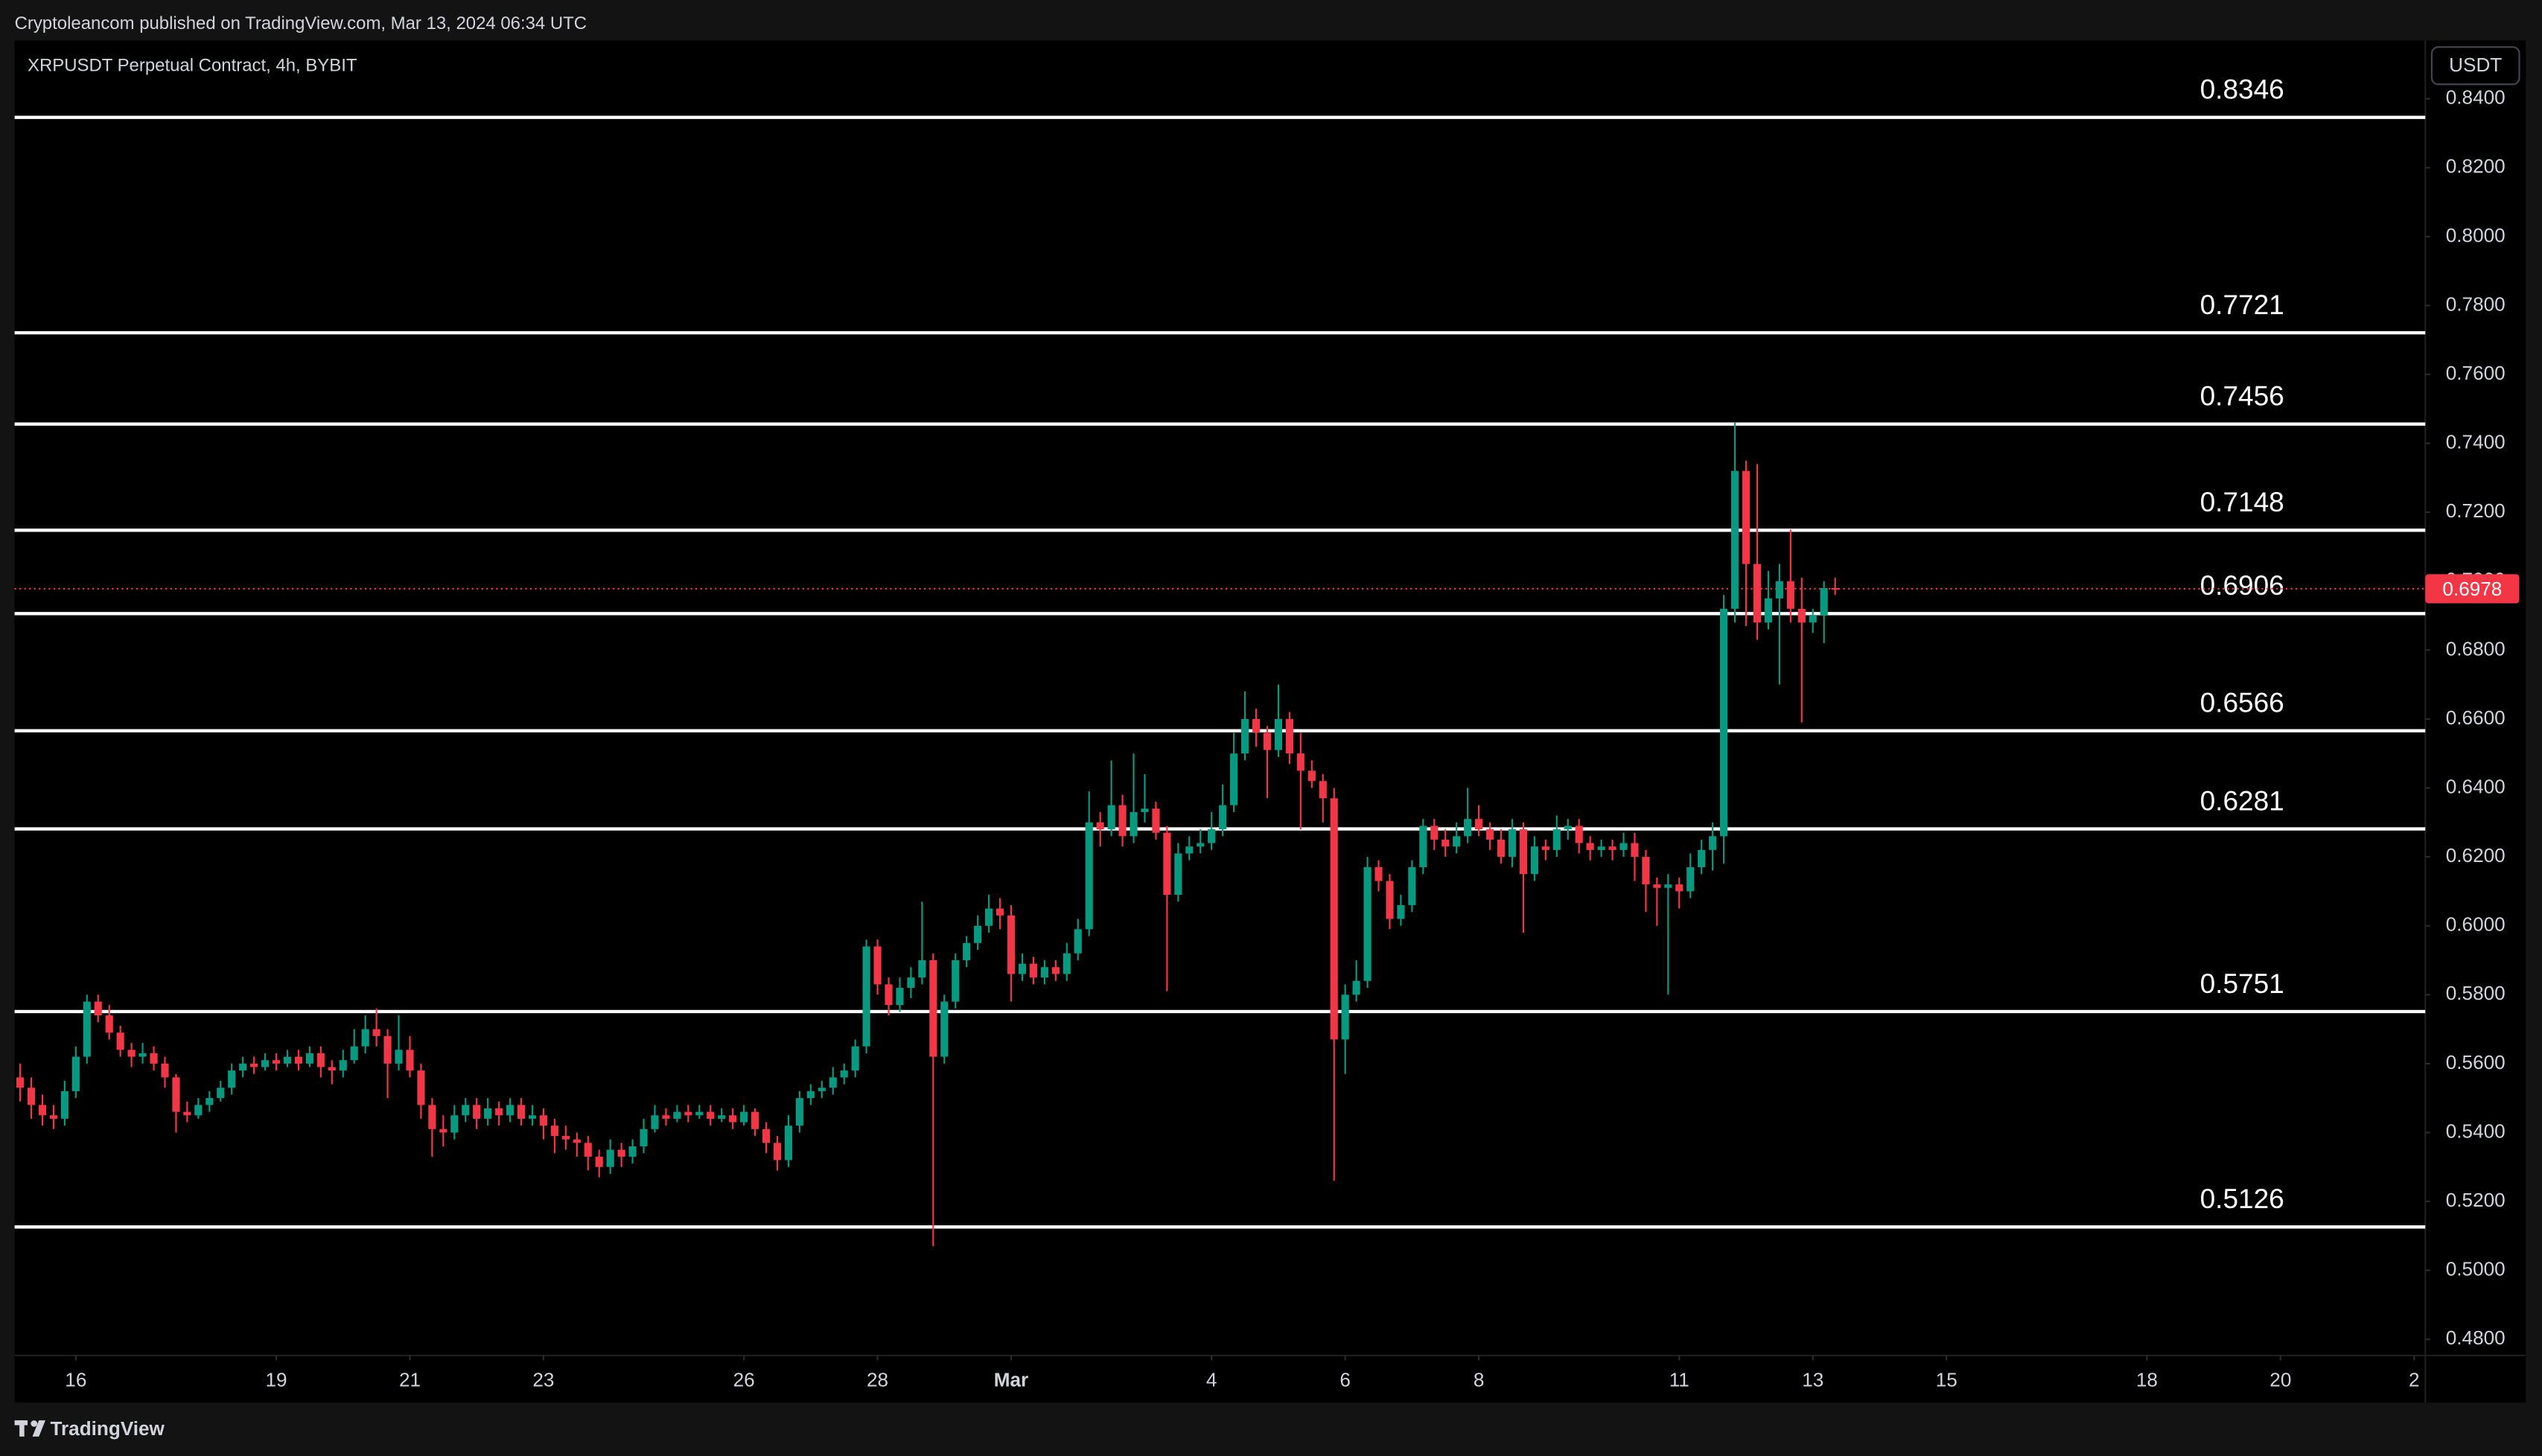 Image resolution: width=2542 pixels, height=1456 pixels. I want to click on y-tick-label: 0.7200, so click(2476, 510).